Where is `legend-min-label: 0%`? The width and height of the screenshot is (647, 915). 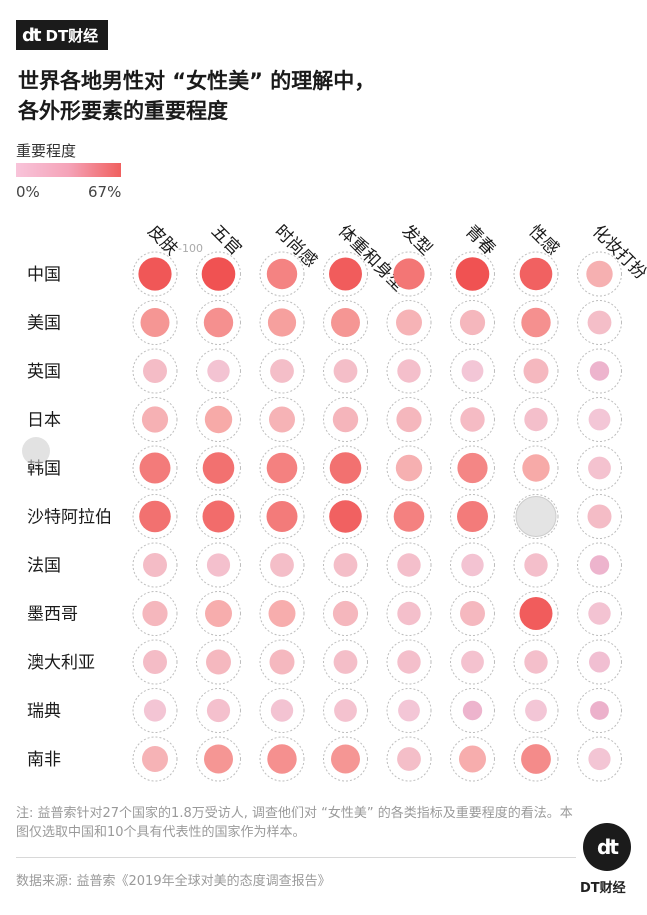
legend-min-label: 0% is located at coordinates (28, 192).